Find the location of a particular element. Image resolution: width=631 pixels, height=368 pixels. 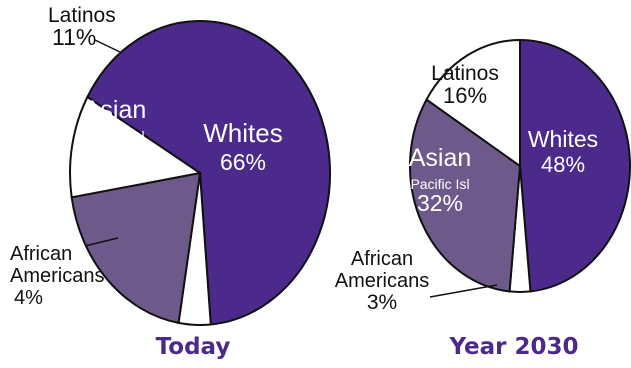

slice-percent-african-americans: 4% is located at coordinates (28, 298).